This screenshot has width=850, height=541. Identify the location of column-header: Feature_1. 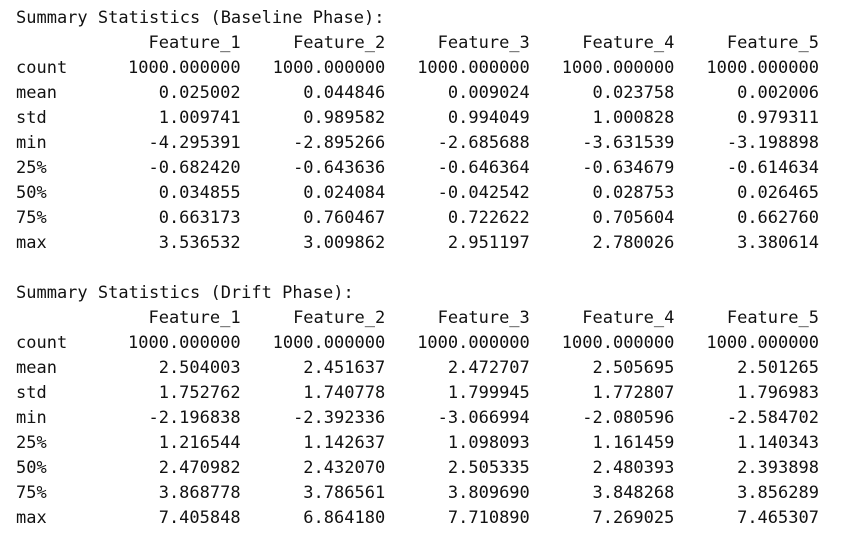
(194, 43).